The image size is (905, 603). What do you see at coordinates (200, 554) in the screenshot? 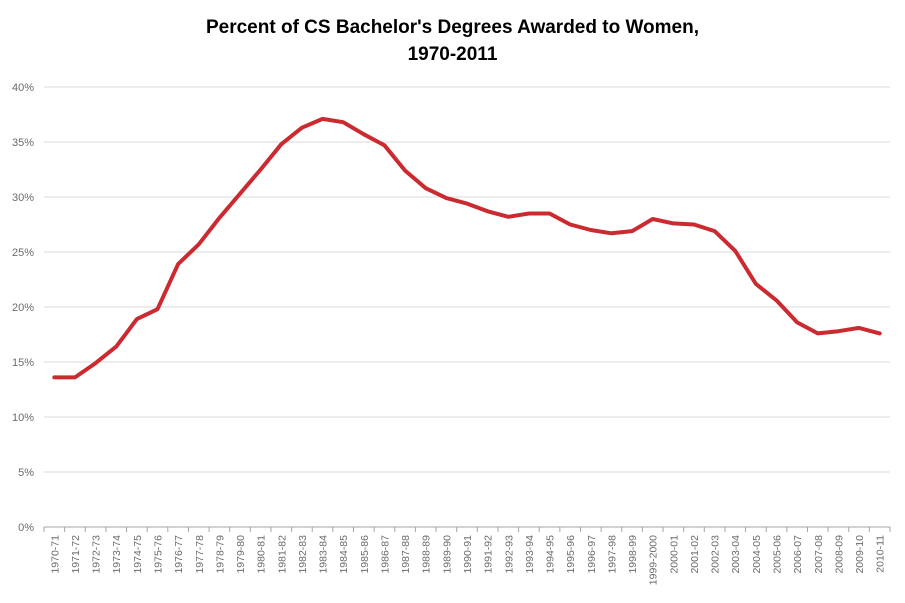
I see `x-tick-label: 1977-78` at bounding box center [200, 554].